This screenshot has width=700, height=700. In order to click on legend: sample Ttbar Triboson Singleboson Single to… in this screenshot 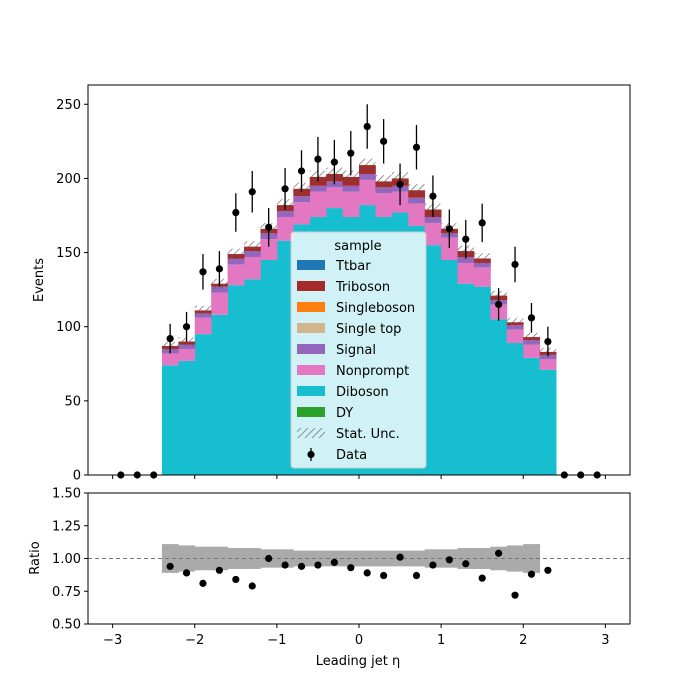, I will do `click(358, 350)`.